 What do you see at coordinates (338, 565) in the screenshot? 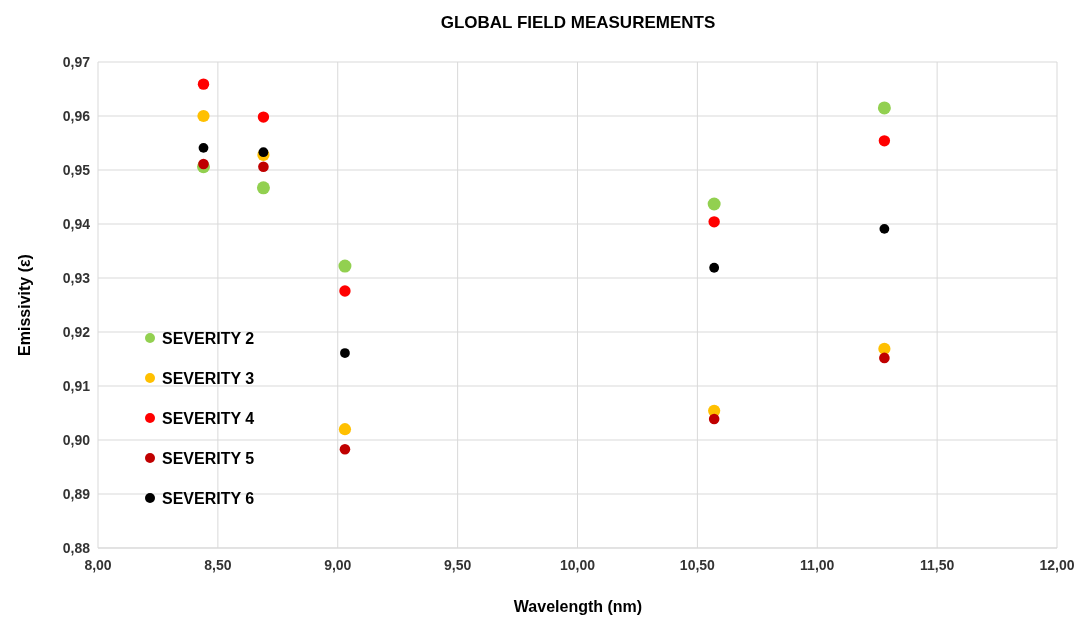
I see `x-tick-label: 9,00` at bounding box center [338, 565].